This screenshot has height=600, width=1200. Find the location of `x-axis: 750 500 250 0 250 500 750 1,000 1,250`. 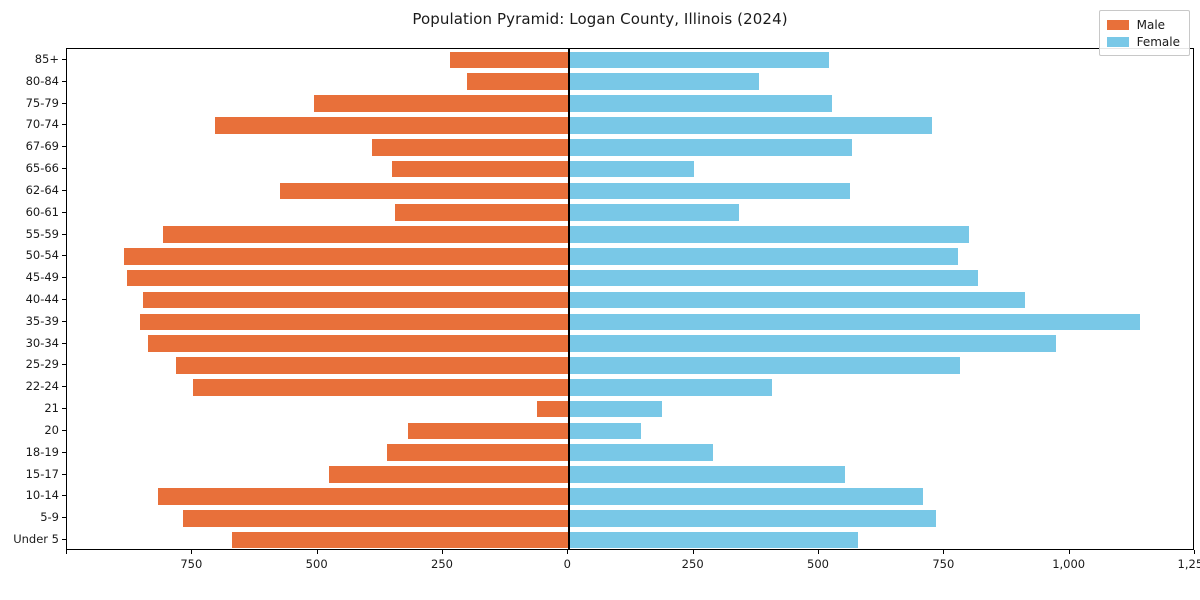

x-axis: 750 500 250 0 250 500 750 1,000 1,250 is located at coordinates (633, 565).